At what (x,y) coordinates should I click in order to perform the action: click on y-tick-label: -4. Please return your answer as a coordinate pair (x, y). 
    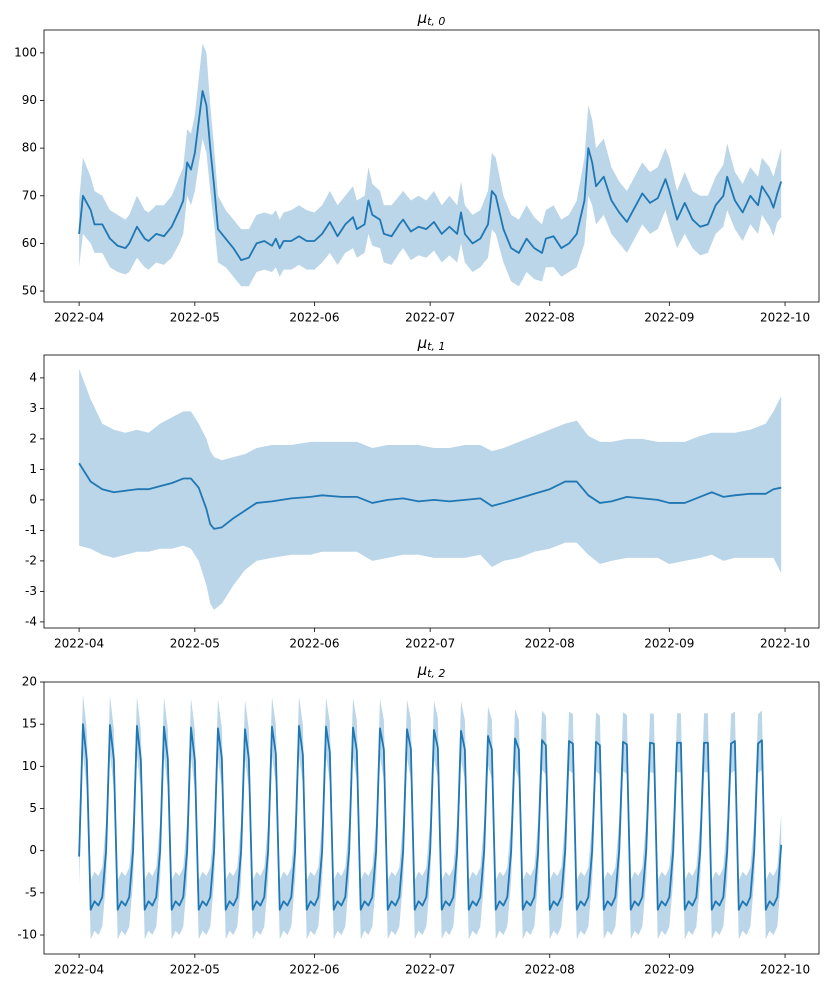
    Looking at the image, I should click on (31, 621).